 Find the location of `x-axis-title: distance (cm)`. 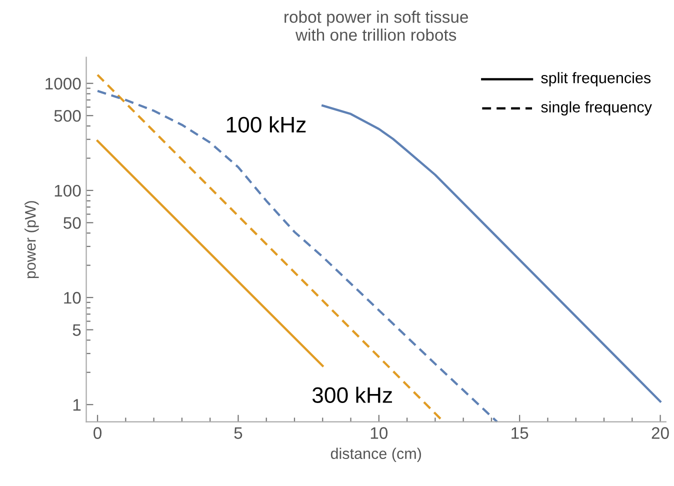

x-axis-title: distance (cm) is located at coordinates (375, 455).